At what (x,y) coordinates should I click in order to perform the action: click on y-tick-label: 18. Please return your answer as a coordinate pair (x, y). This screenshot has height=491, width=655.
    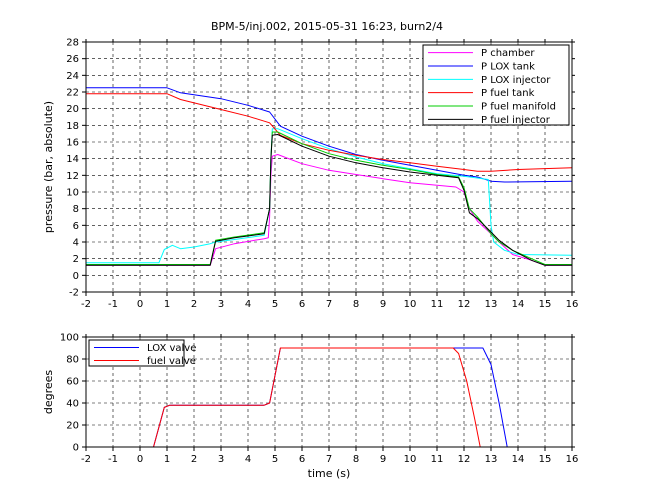
    Looking at the image, I should click on (72, 126).